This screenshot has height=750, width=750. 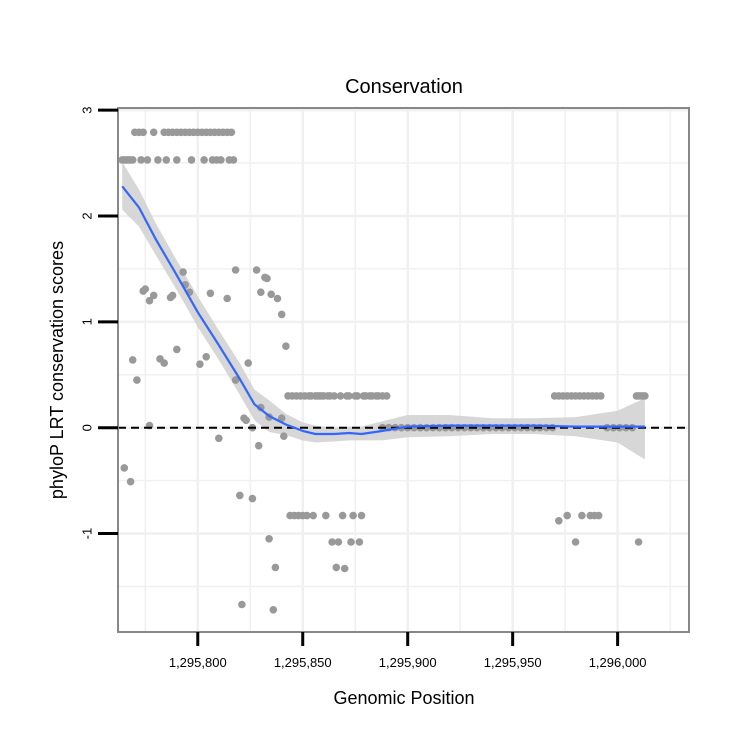 What do you see at coordinates (86, 427) in the screenshot?
I see `y-tick-label: 0` at bounding box center [86, 427].